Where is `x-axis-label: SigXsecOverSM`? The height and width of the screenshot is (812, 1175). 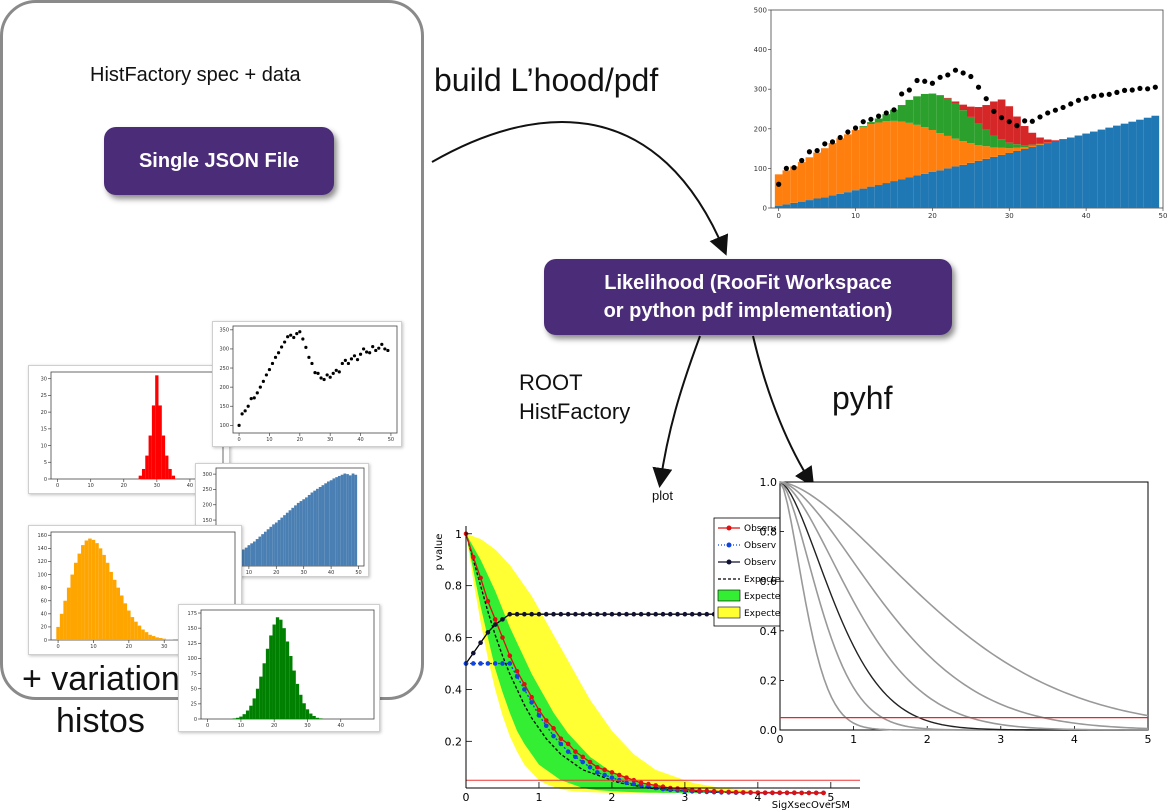 x-axis-label: SigXsecOverSM is located at coordinates (811, 805).